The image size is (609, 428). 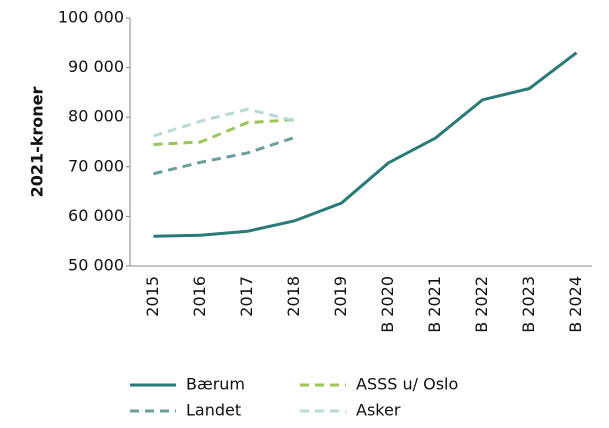 What do you see at coordinates (91, 17) in the screenshot?
I see `y-tick-label: 100 000` at bounding box center [91, 17].